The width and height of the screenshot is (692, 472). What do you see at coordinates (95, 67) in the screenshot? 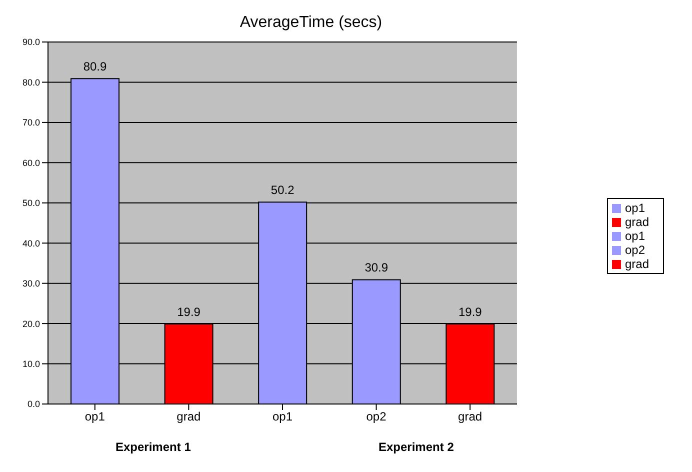
I see `data-label: 80.9` at bounding box center [95, 67].